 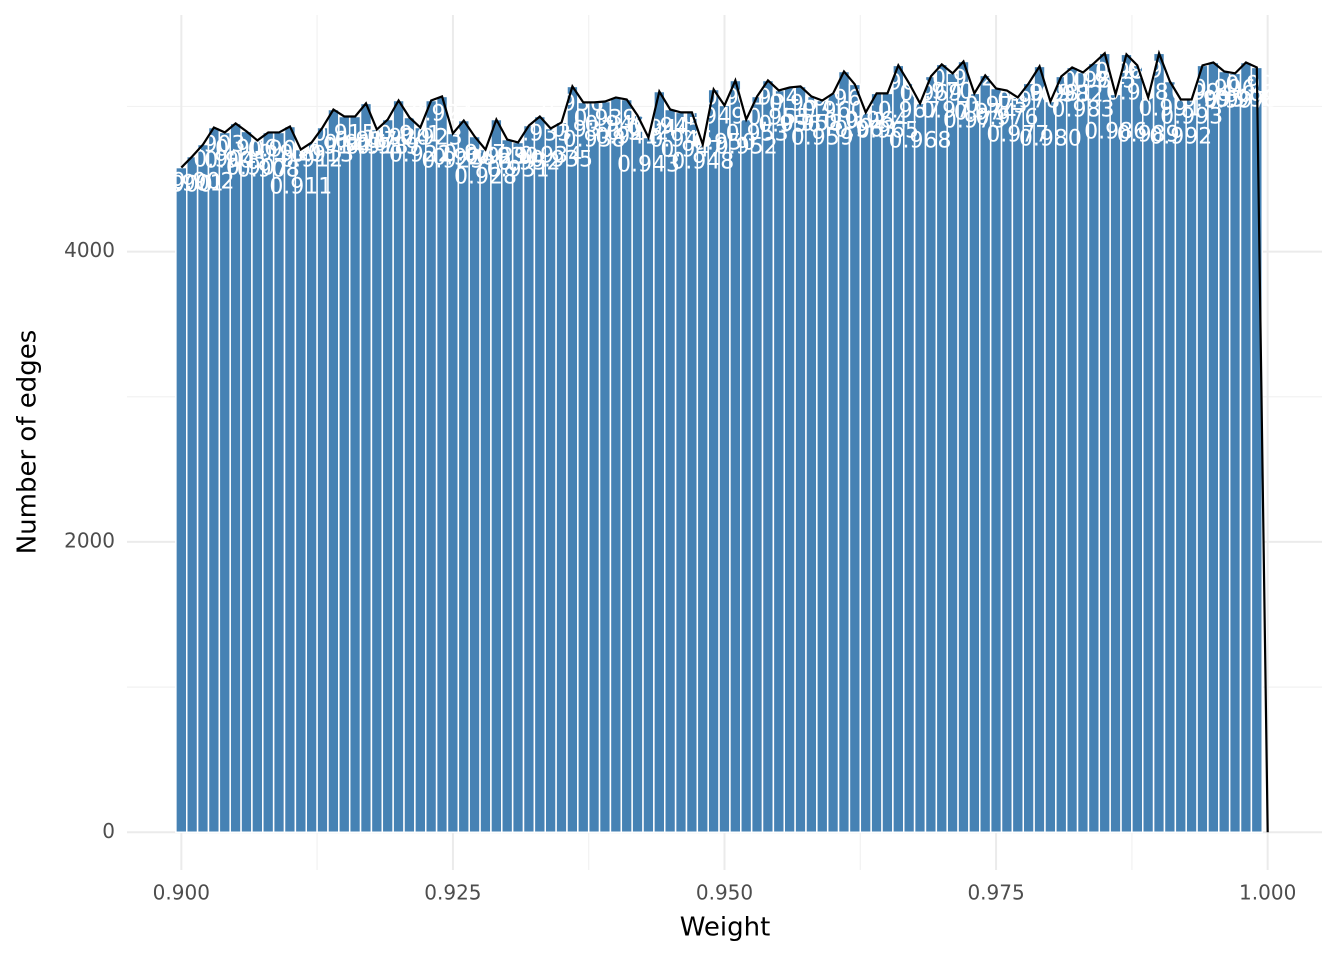 I want to click on bar-label: 0.996, so click(x=1224, y=88).